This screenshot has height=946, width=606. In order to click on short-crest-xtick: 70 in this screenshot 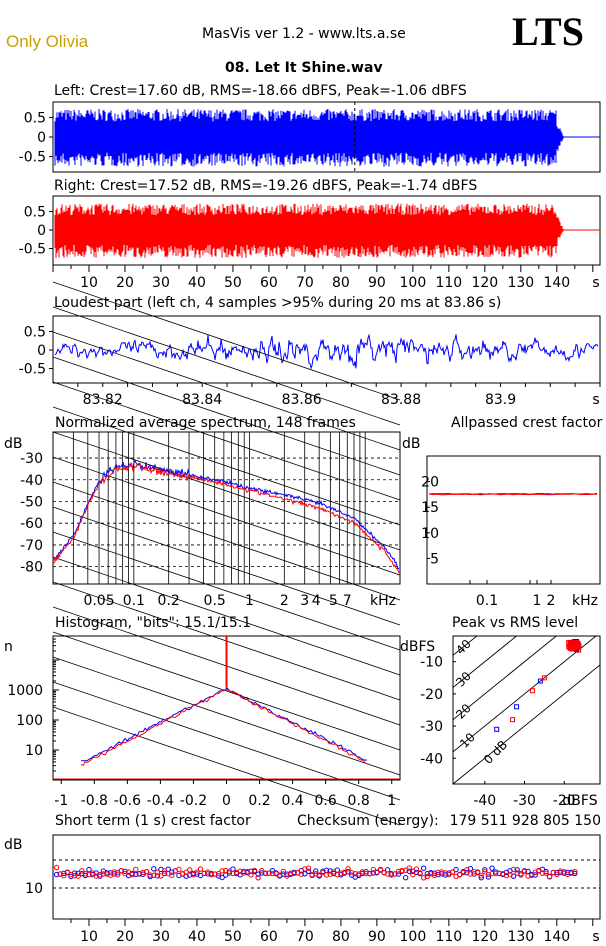, I will do `click(305, 937)`.